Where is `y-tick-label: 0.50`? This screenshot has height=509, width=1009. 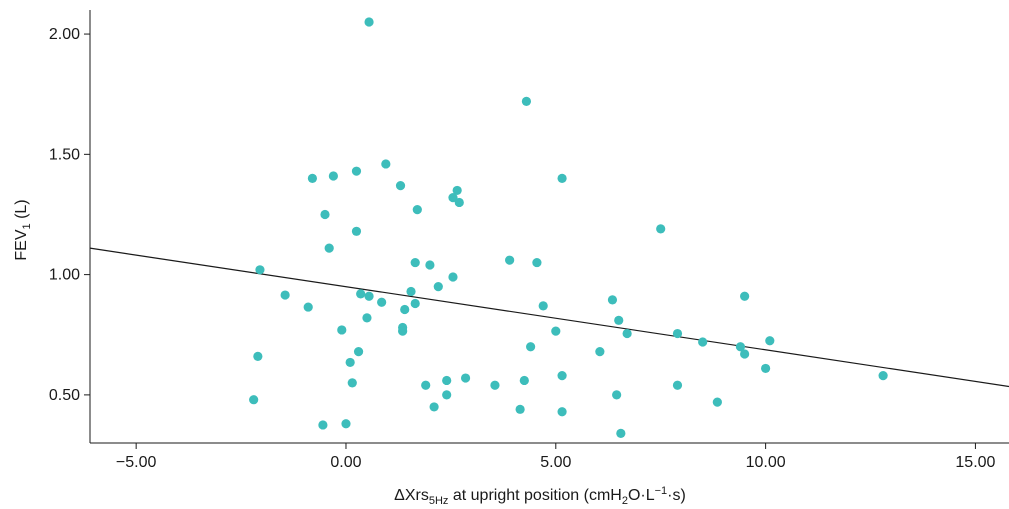
y-tick-label: 0.50 is located at coordinates (64, 395).